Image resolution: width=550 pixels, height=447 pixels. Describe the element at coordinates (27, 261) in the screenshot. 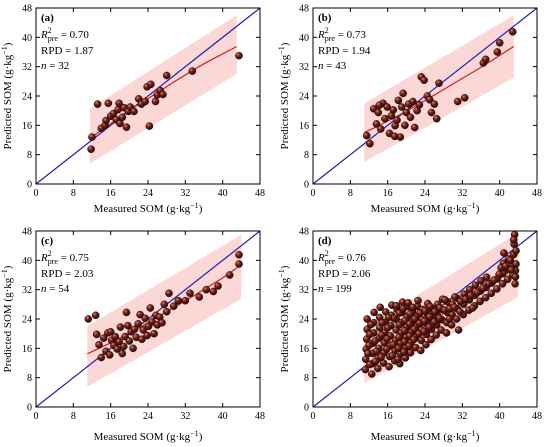

I see `y-tick-label: 40` at that location.